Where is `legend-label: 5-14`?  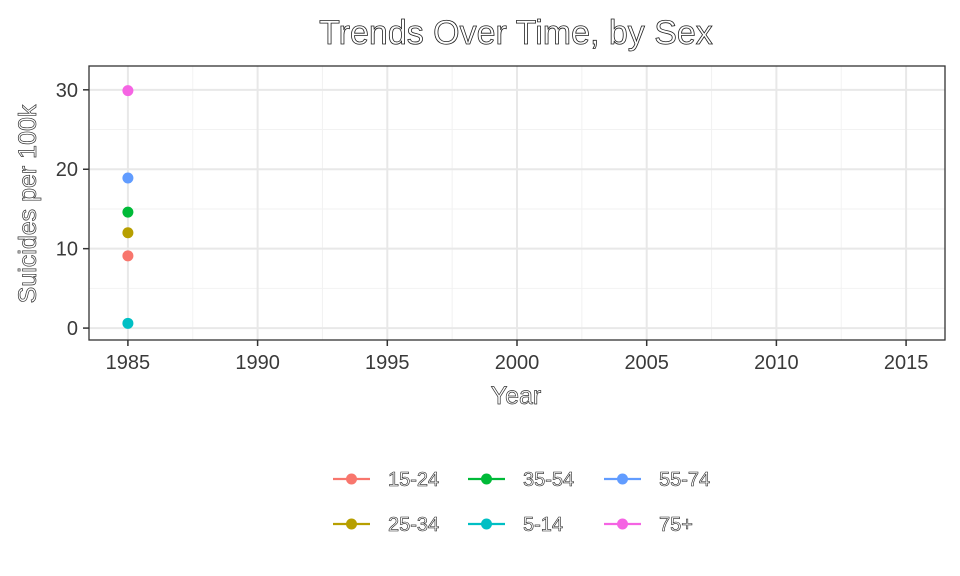
legend-label: 5-14 is located at coordinates (543, 525).